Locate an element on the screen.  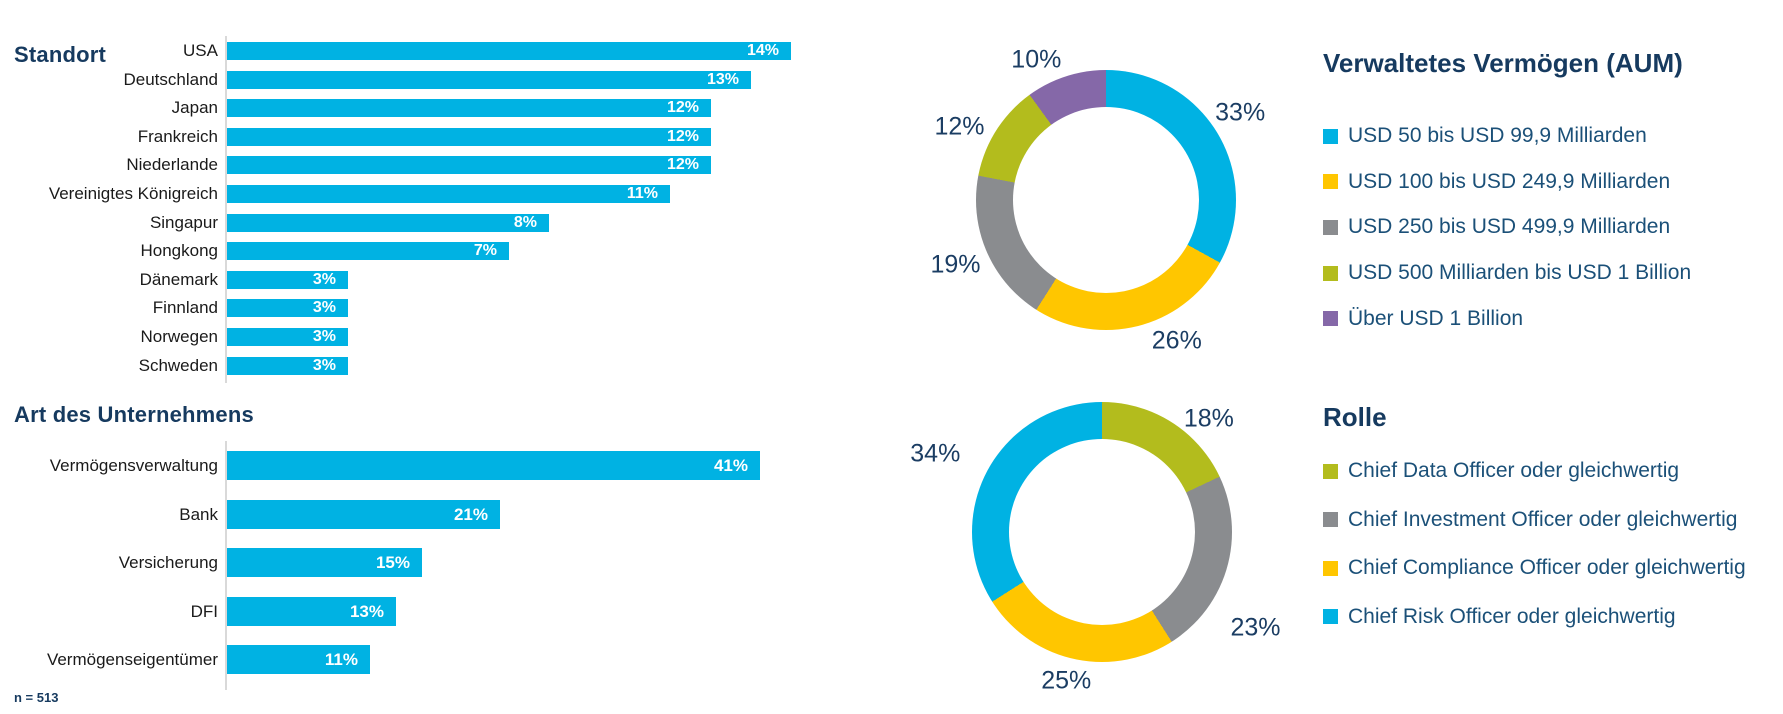
bar-value-label: 8% is located at coordinates (525, 222).